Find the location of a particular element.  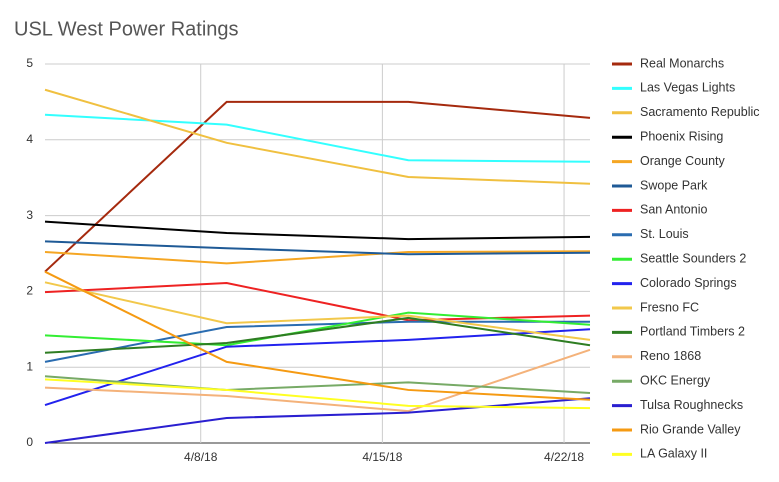

legend-label: Portland Timbers 2 is located at coordinates (692, 332).